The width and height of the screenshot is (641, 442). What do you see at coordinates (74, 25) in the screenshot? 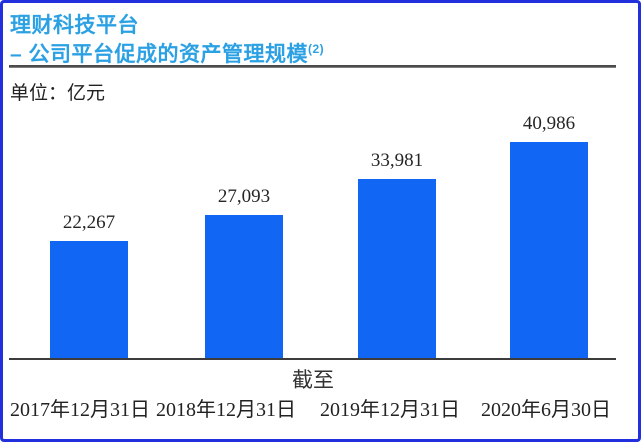
I see `section-title: 理财科技平台` at bounding box center [74, 25].